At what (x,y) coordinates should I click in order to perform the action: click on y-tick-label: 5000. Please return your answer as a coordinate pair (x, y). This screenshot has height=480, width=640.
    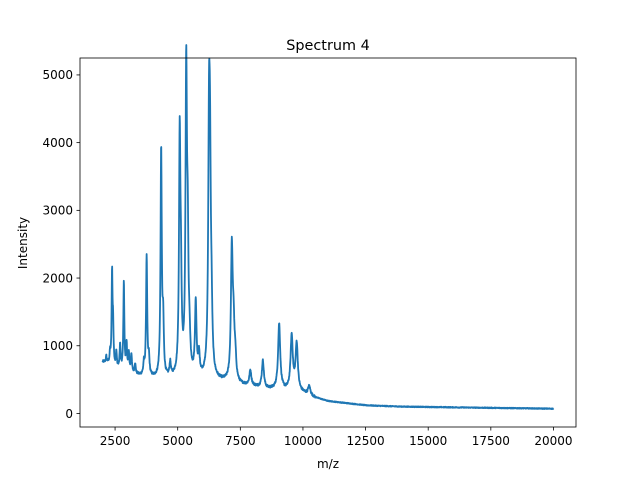
    Looking at the image, I should click on (57, 75).